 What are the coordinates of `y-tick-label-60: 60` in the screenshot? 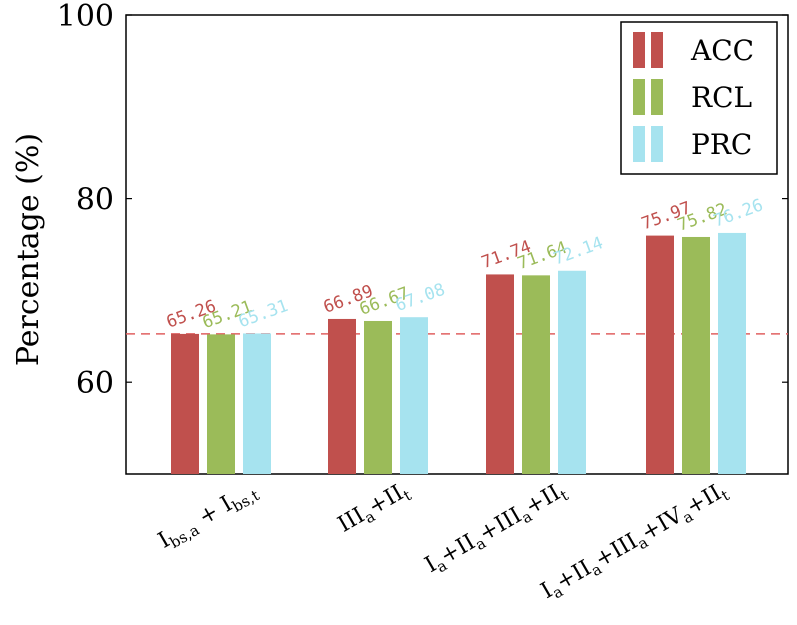 It's located at (95, 383).